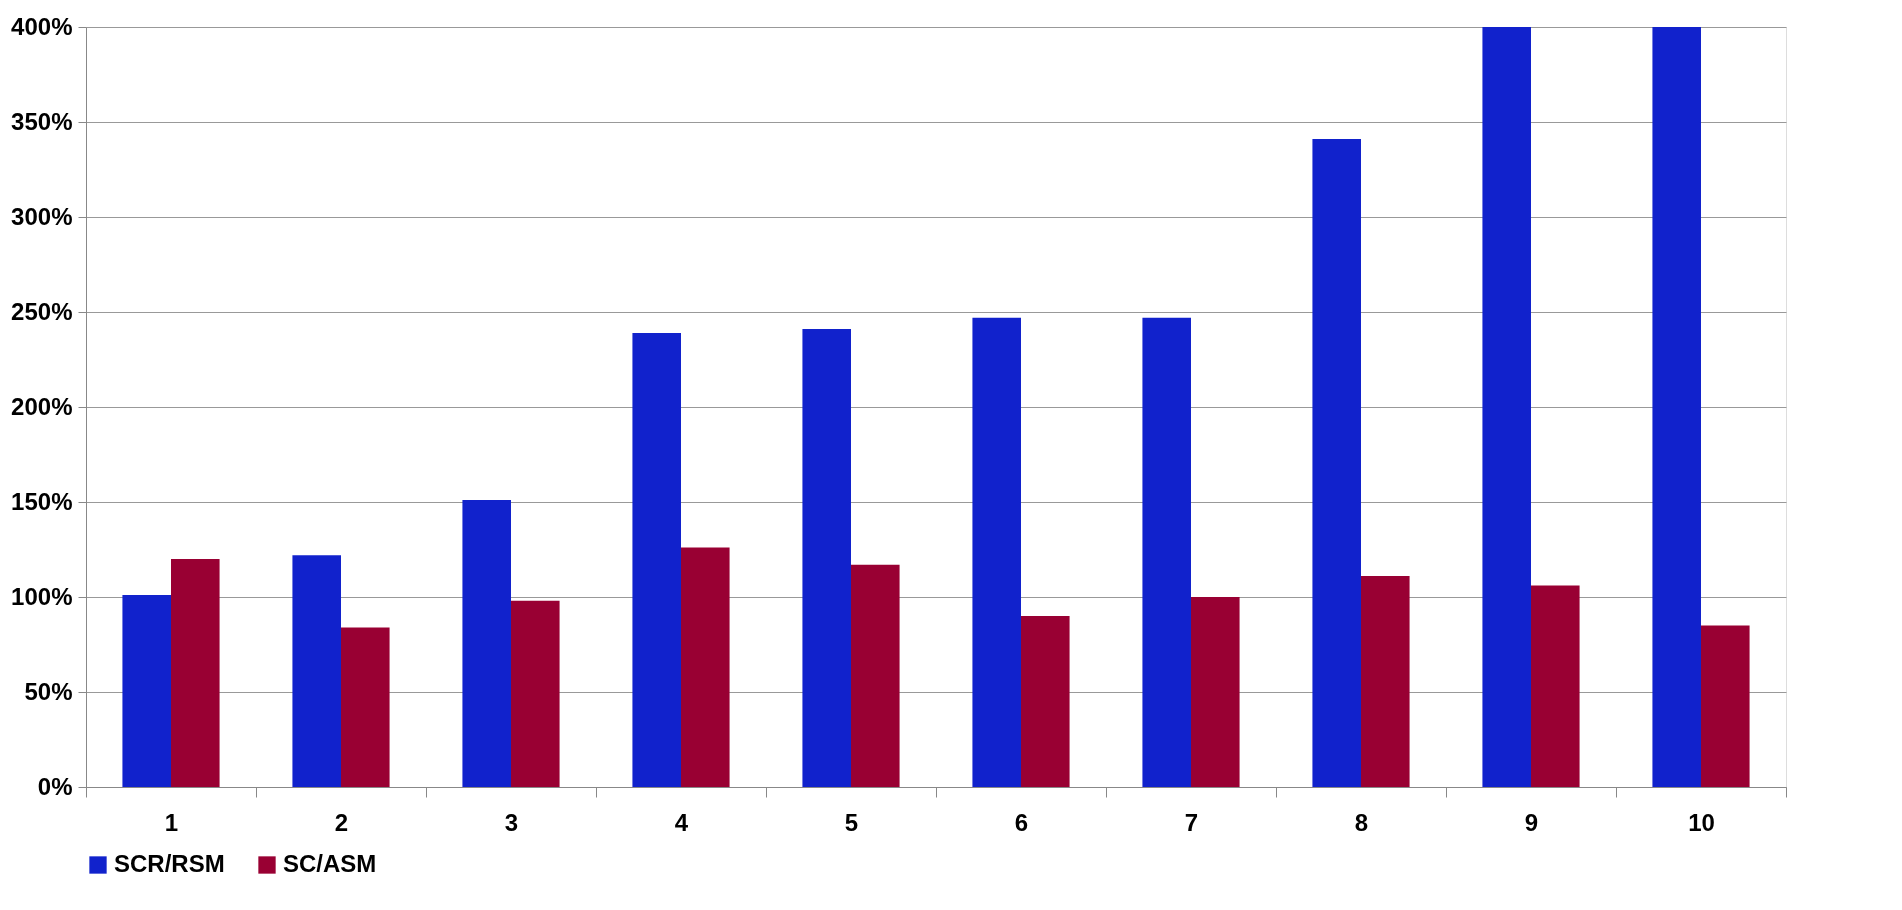 This screenshot has width=1902, height=910. Describe the element at coordinates (42, 311) in the screenshot. I see `y-tick-label: 250%` at that location.